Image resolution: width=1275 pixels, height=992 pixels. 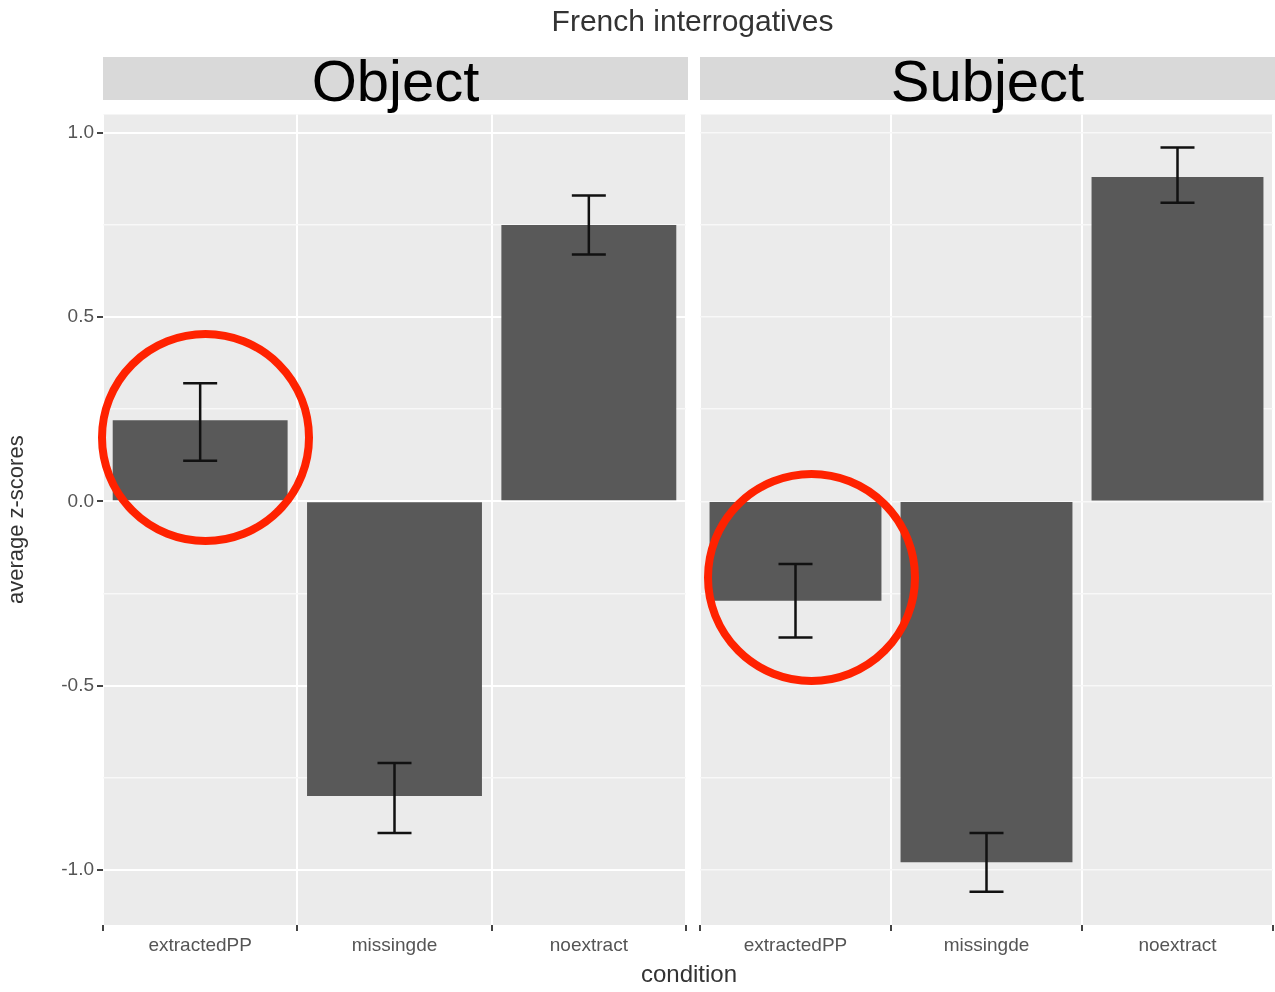 I want to click on x-axis-title: condition, so click(x=689, y=974).